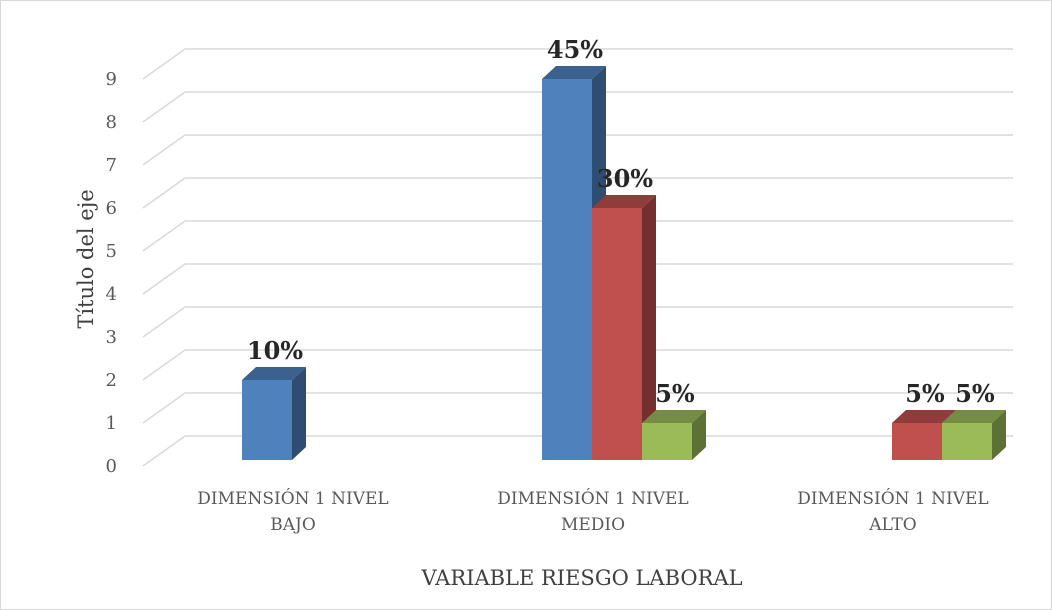  I want to click on y-tick-labels: 0 1 2 3 4 5 6 7 8 9, so click(111, 273).